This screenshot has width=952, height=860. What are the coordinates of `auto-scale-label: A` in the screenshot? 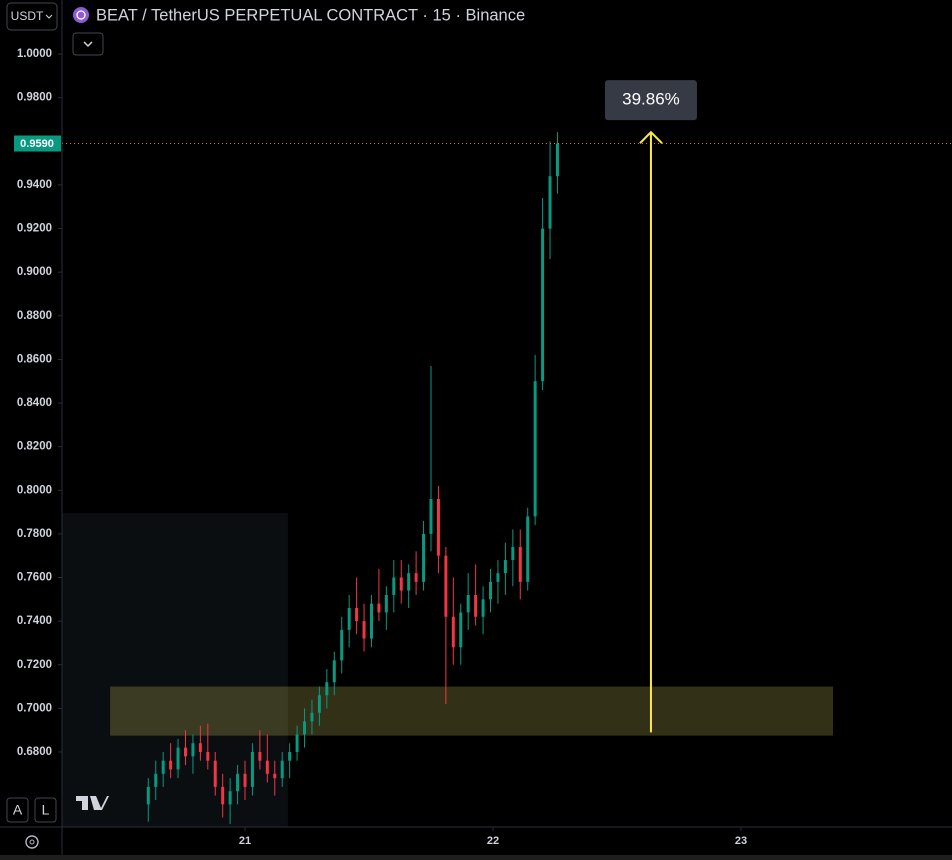 It's located at (18, 810).